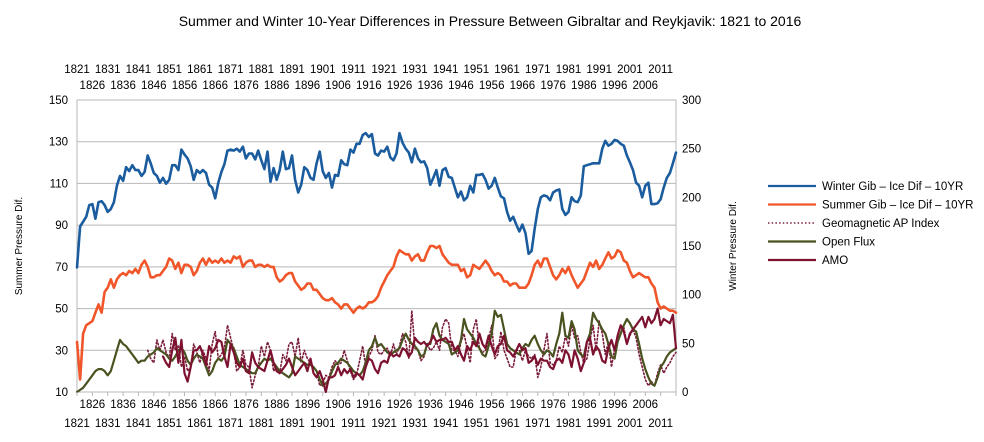  Describe the element at coordinates (897, 206) in the screenshot. I see `legend-label: Summer Gib – Ice Dif – 10YR` at that location.